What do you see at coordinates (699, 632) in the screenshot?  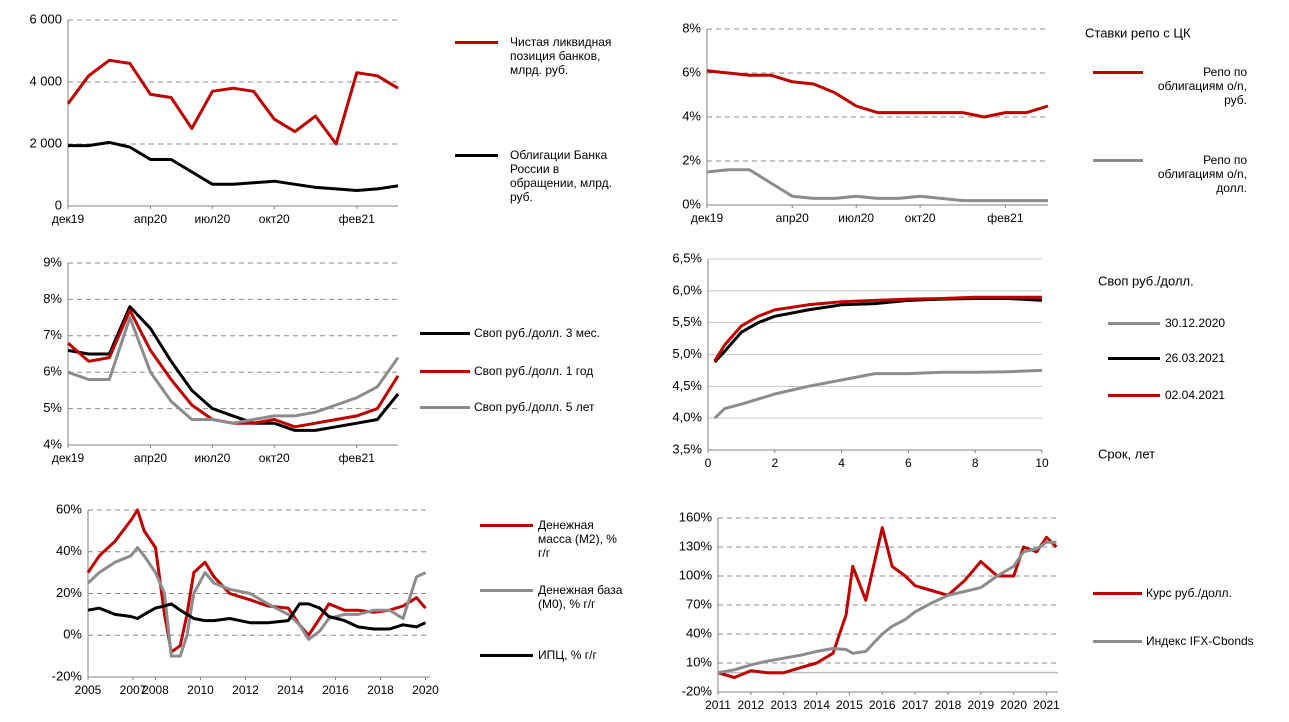 I see `y-tick-label: 40%` at bounding box center [699, 632].